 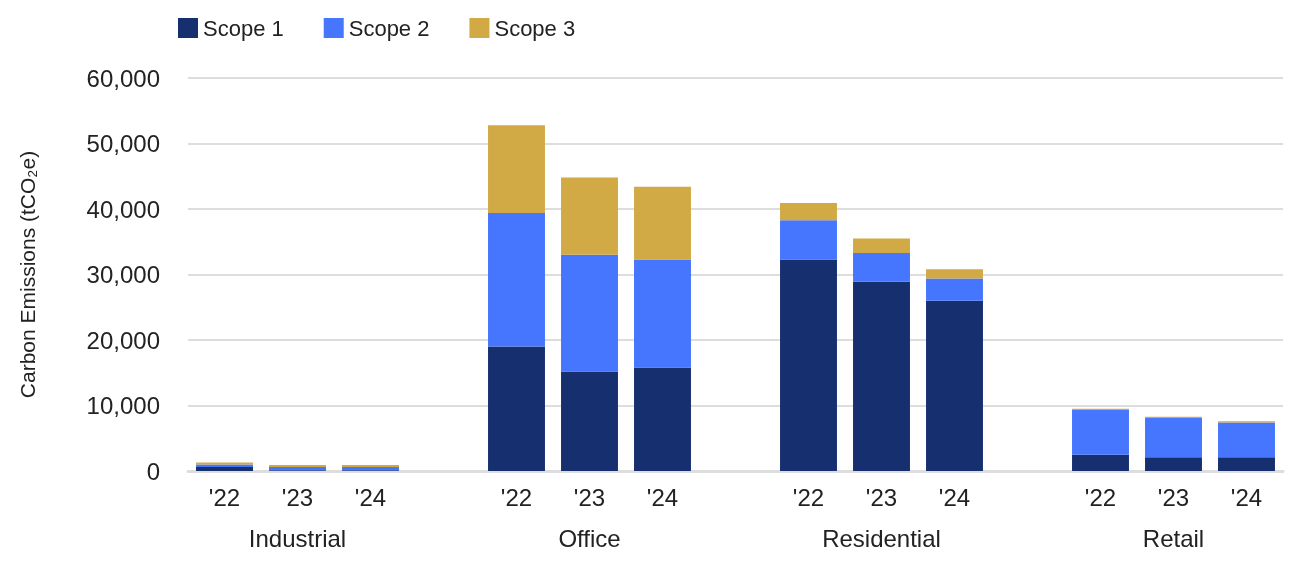 I want to click on legend-label: Scope 2, so click(x=389, y=28).